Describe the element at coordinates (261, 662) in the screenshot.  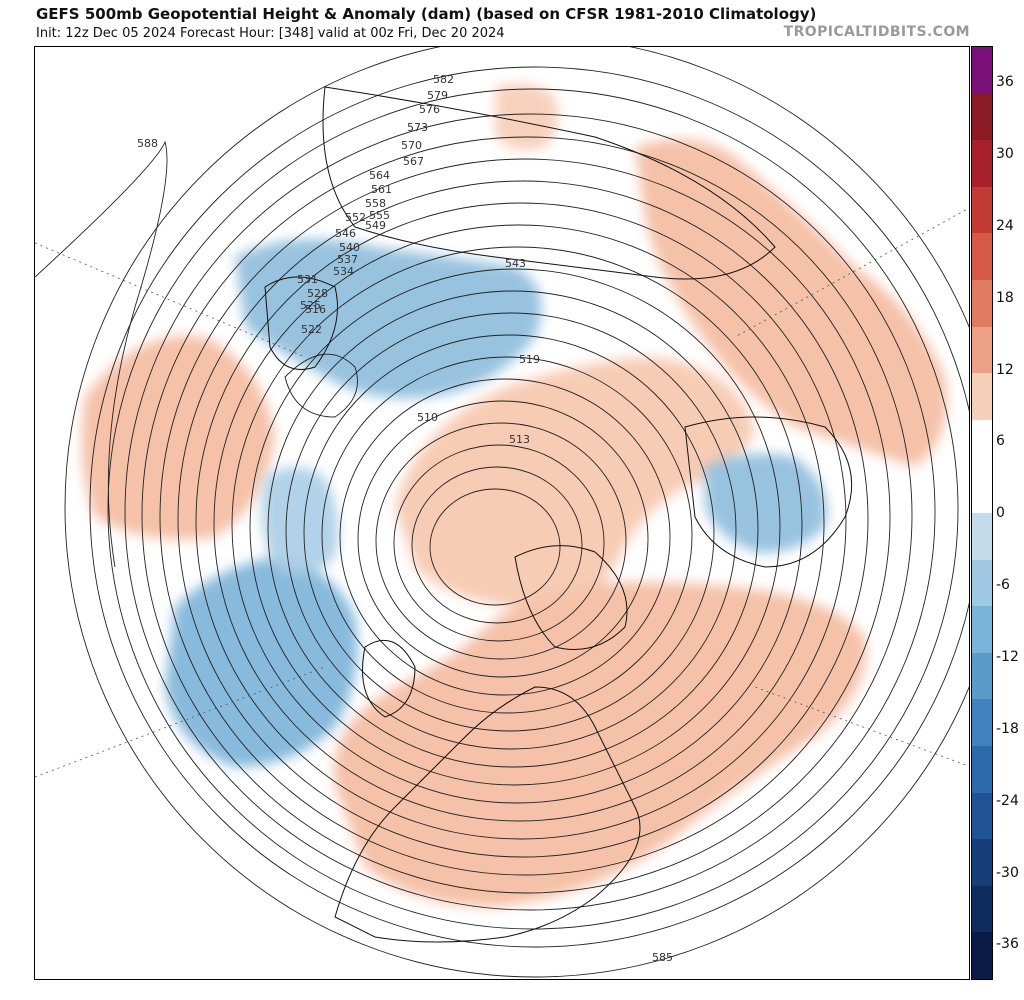
I see `anomaly-negative-gulf-of-alaska` at that location.